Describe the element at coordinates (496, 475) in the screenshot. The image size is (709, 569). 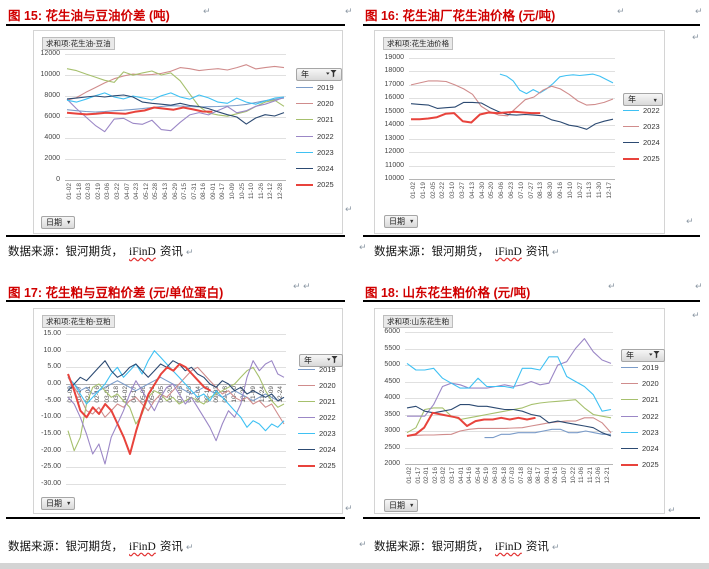
I see `x-tick-label: 06-03` at that location.